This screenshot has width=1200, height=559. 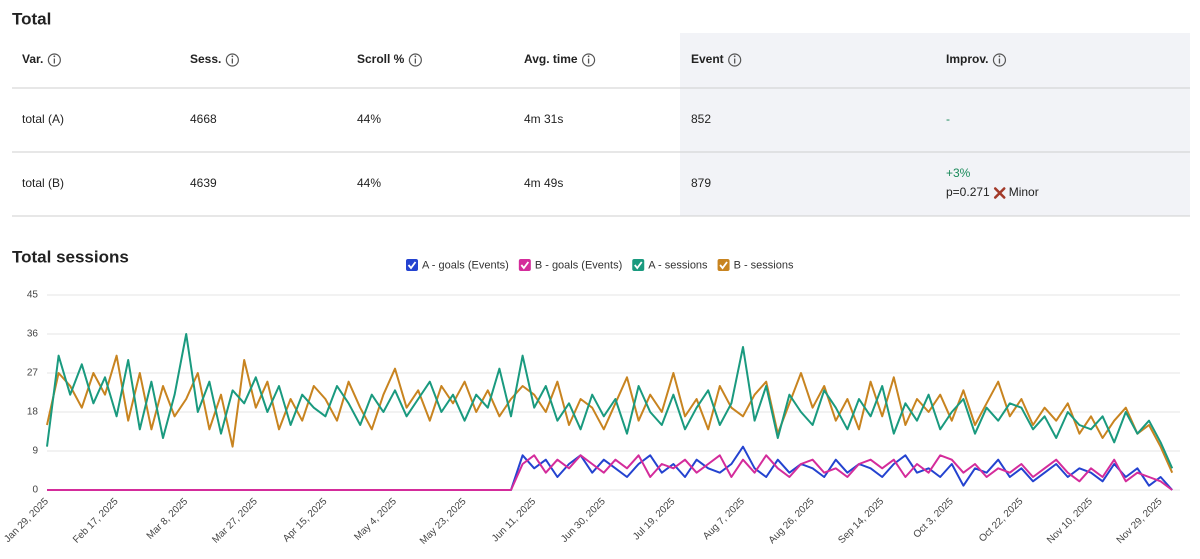 What do you see at coordinates (33, 373) in the screenshot?
I see `y-tick-label: 27` at bounding box center [33, 373].